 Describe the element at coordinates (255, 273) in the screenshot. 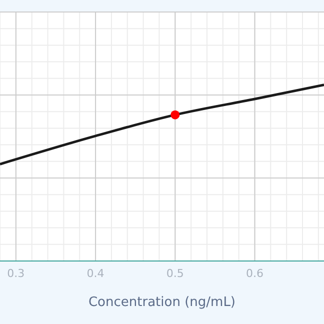

I see `x-tick-label: 0.6` at that location.